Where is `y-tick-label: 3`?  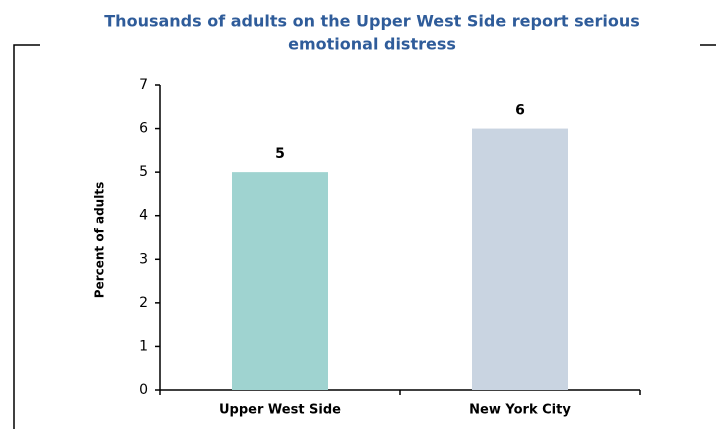 y-tick-label: 3 is located at coordinates (143, 259).